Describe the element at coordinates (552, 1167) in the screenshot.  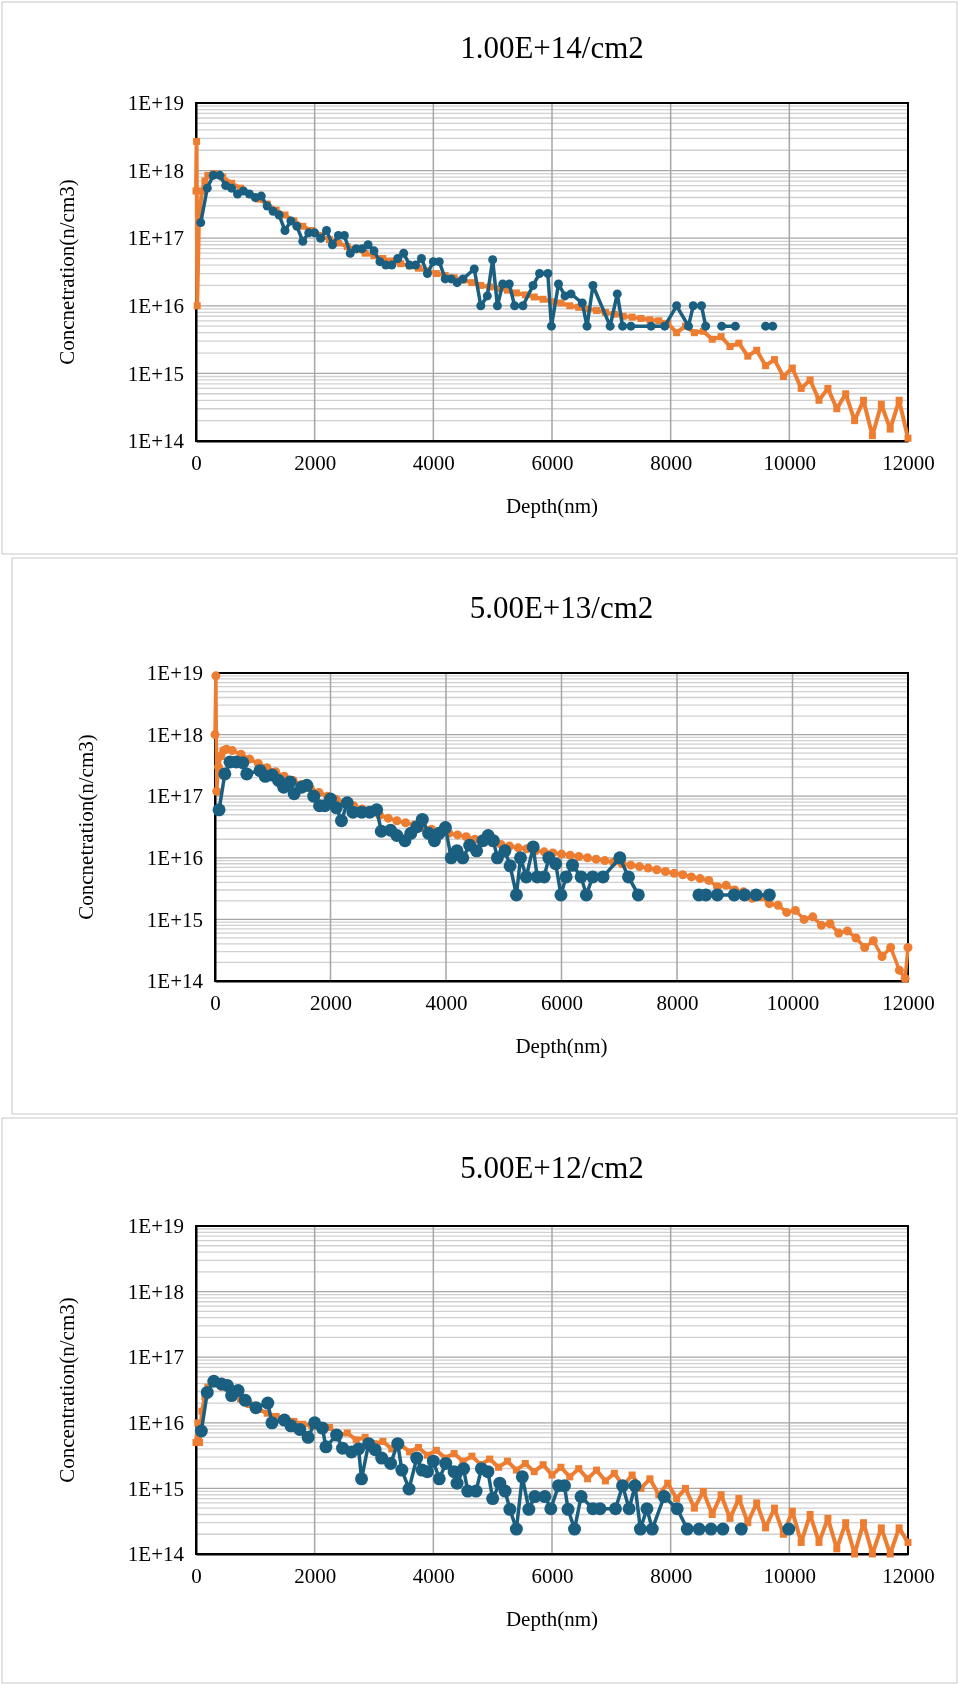
I see `chart-title: 5.00E+12/cm2` at that location.